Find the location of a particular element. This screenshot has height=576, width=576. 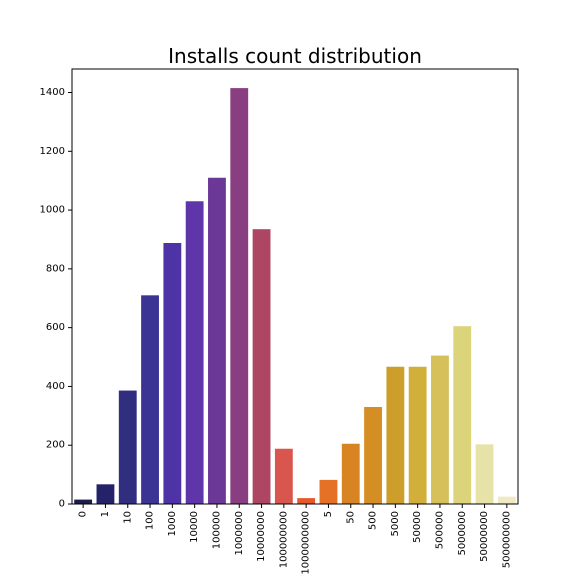

x-tick-label: 100000 is located at coordinates (216, 530).